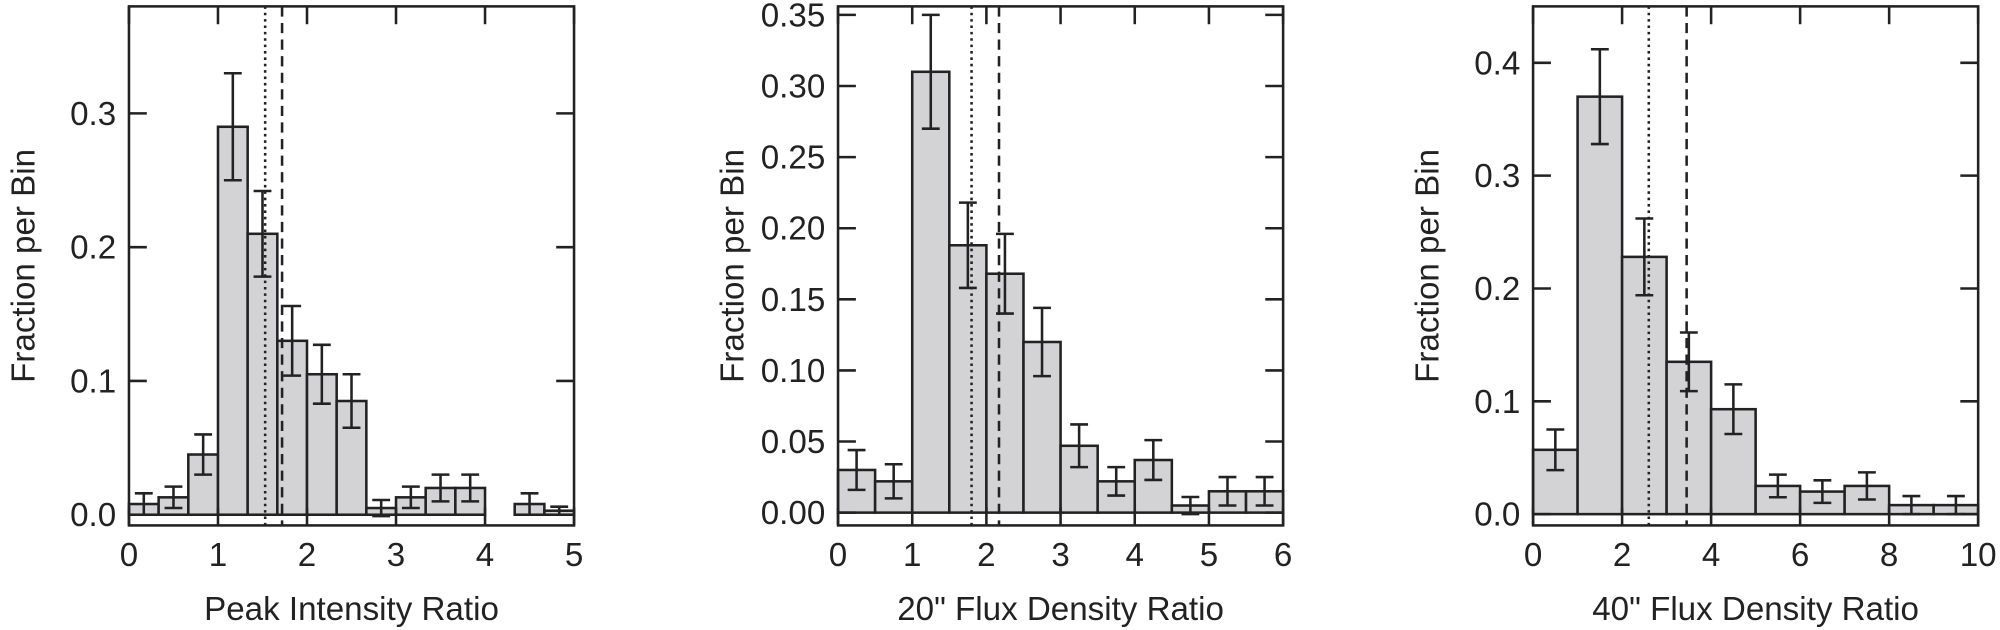 Image resolution: width=2000 pixels, height=630 pixels. Describe the element at coordinates (1060, 609) in the screenshot. I see `x-axis-label: 20" Flux Density Ratio` at that location.